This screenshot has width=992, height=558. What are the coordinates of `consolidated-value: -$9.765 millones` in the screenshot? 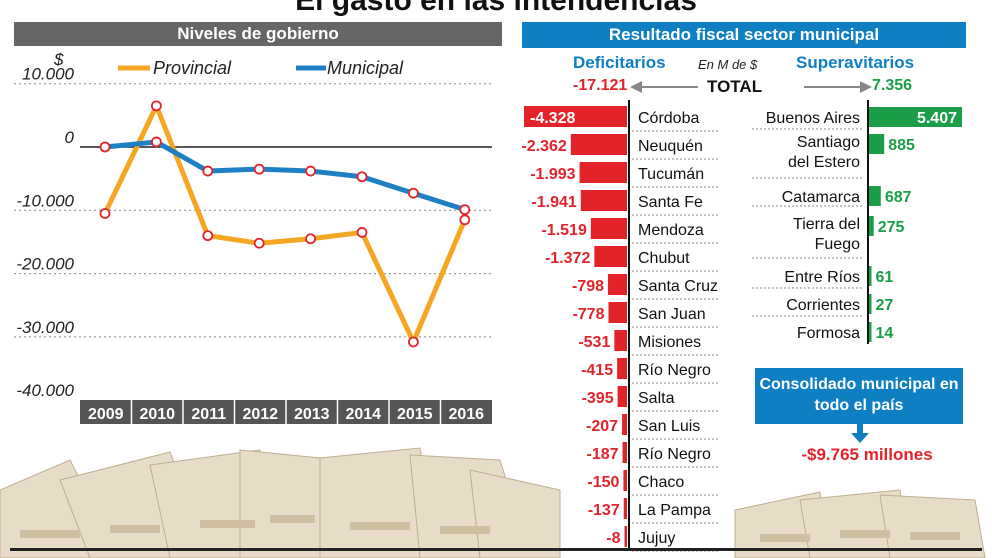 It's located at (867, 454).